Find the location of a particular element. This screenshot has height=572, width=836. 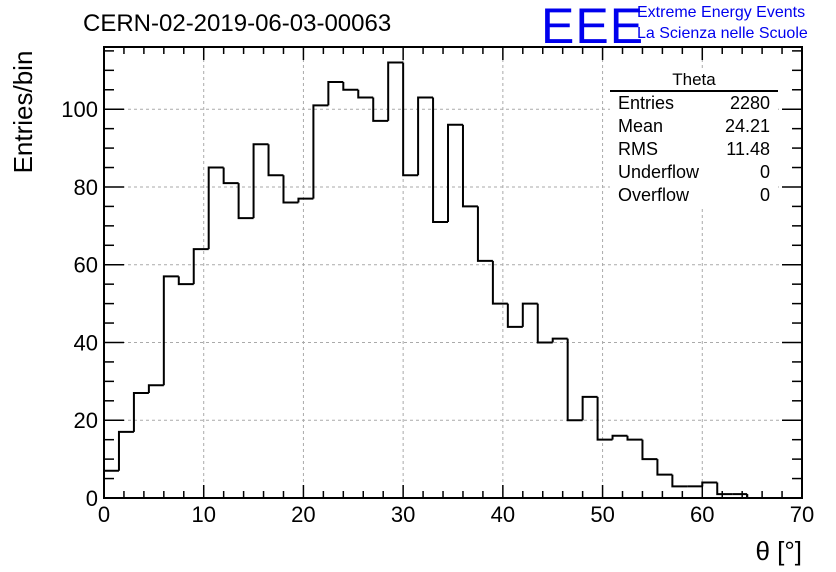

x-tick-label: 20 is located at coordinates (303, 514).